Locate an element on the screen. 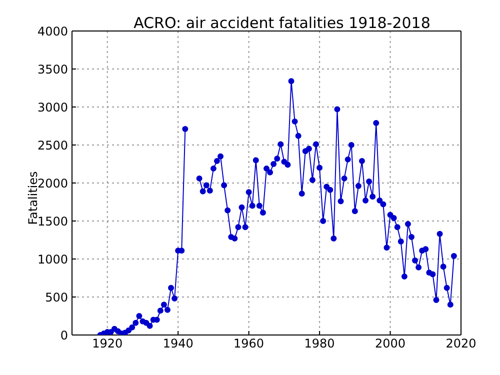  y-tick-label: 3500 is located at coordinates (52, 69).